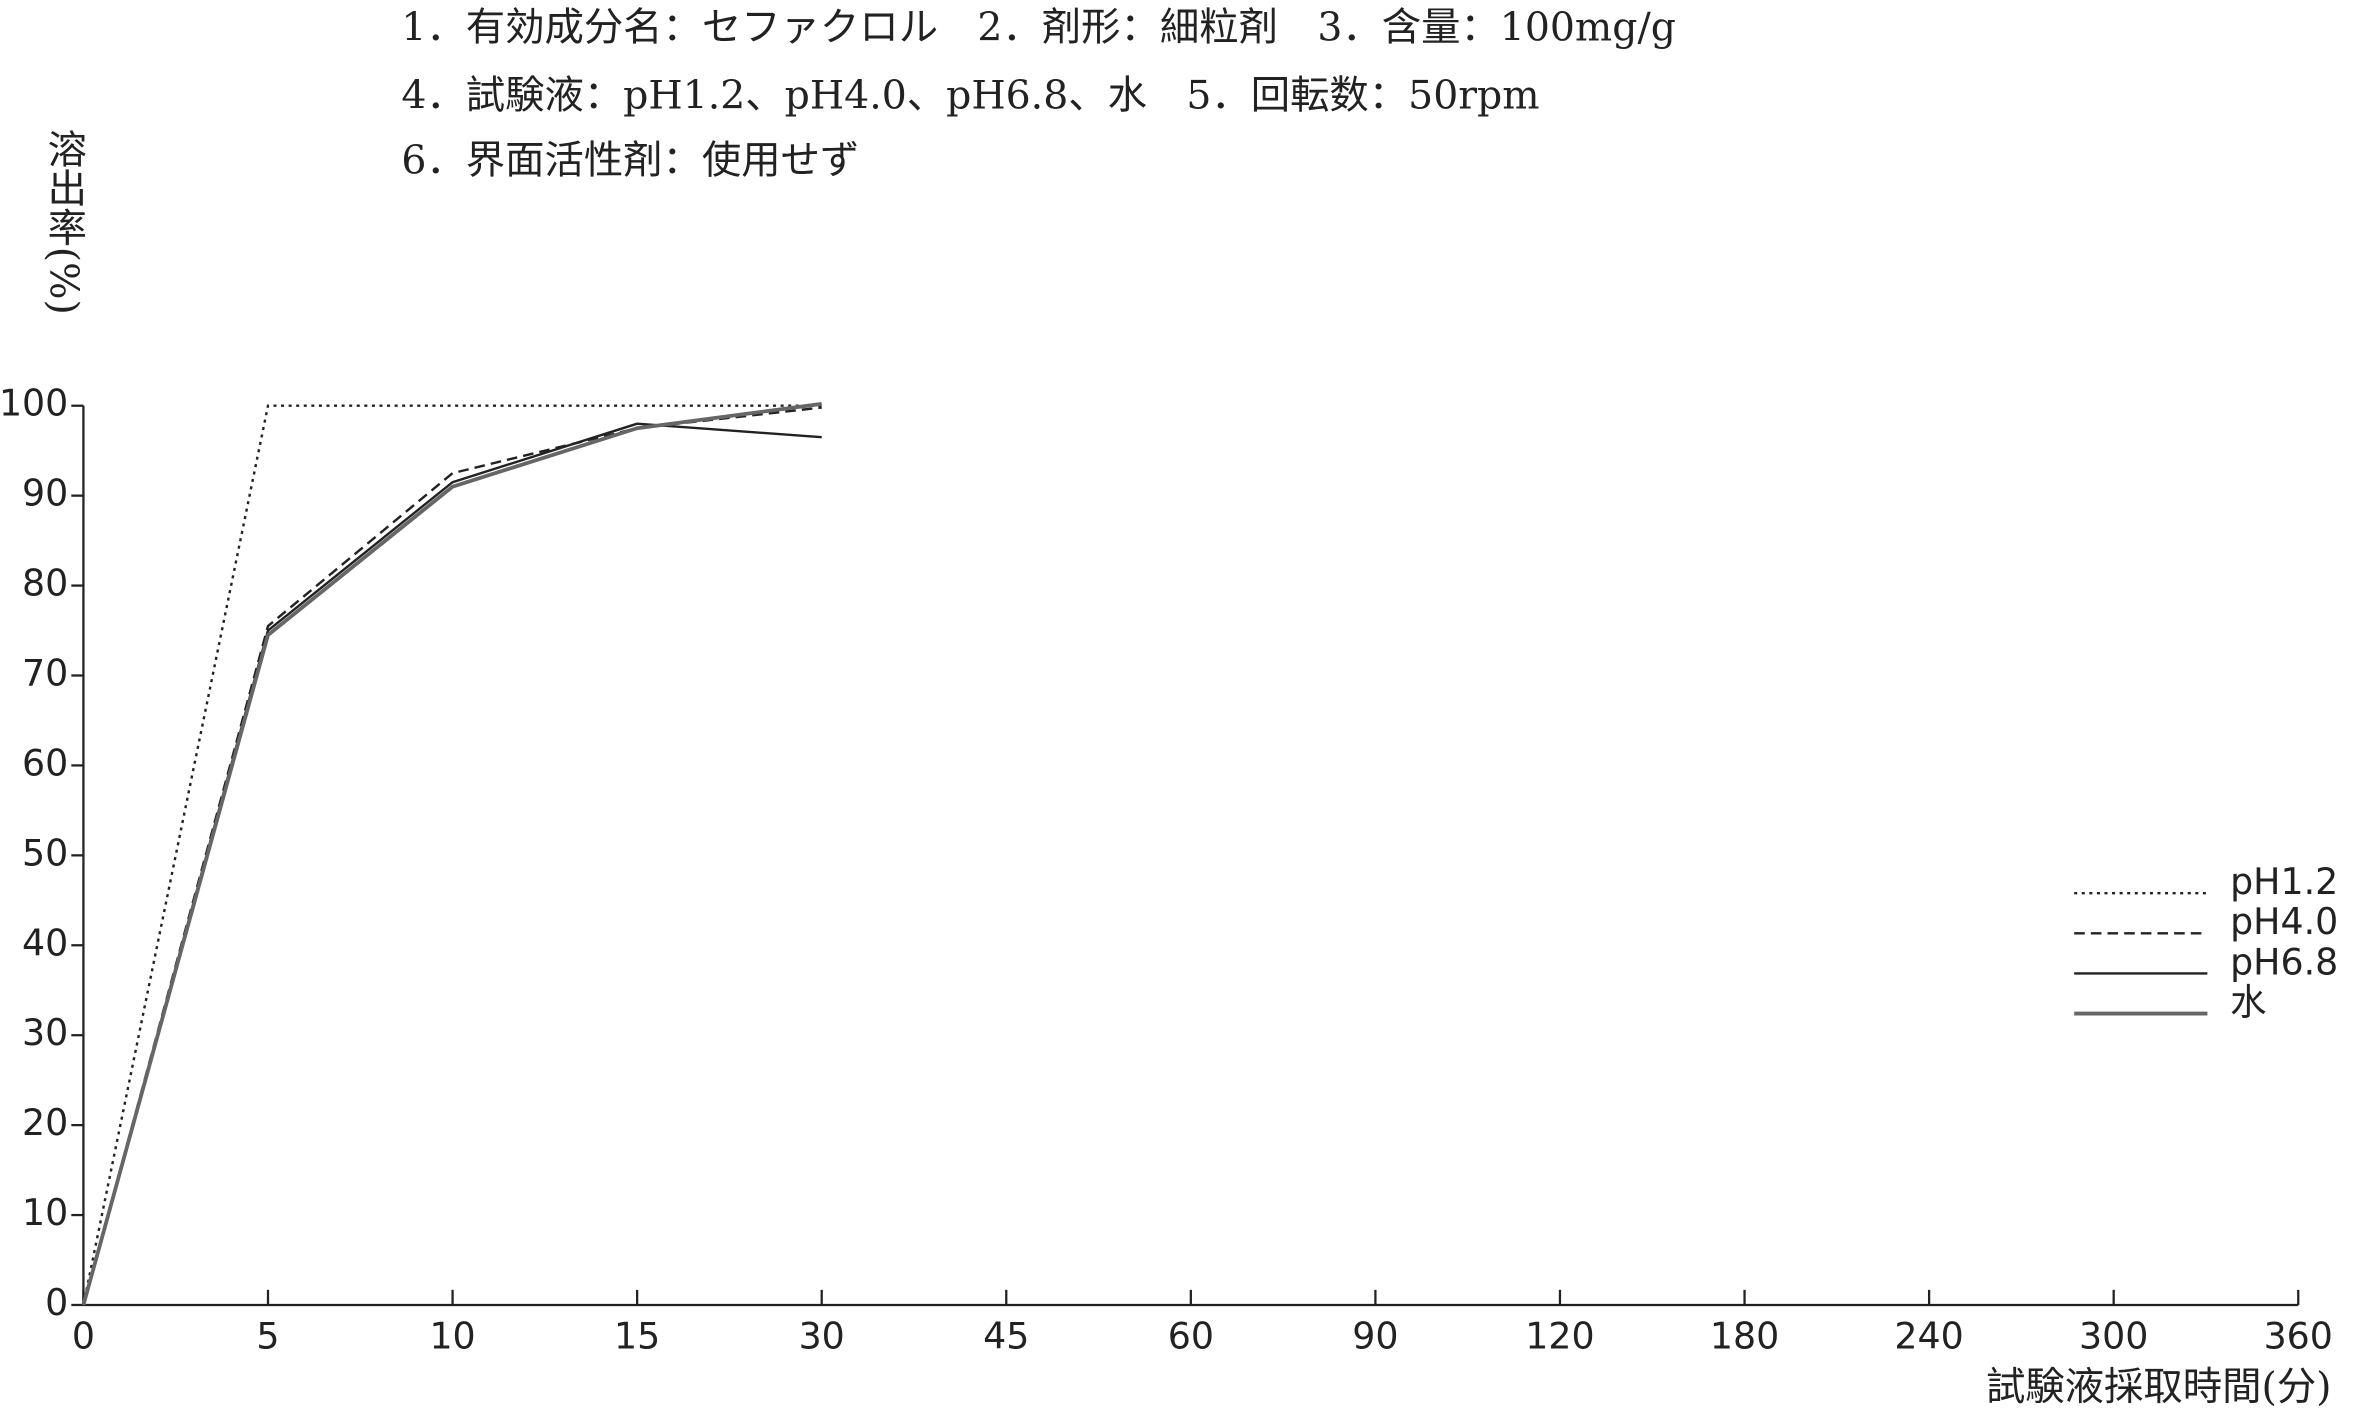  I want to click on x-axis-label: 試験液採取時間(分), so click(2159, 1387).